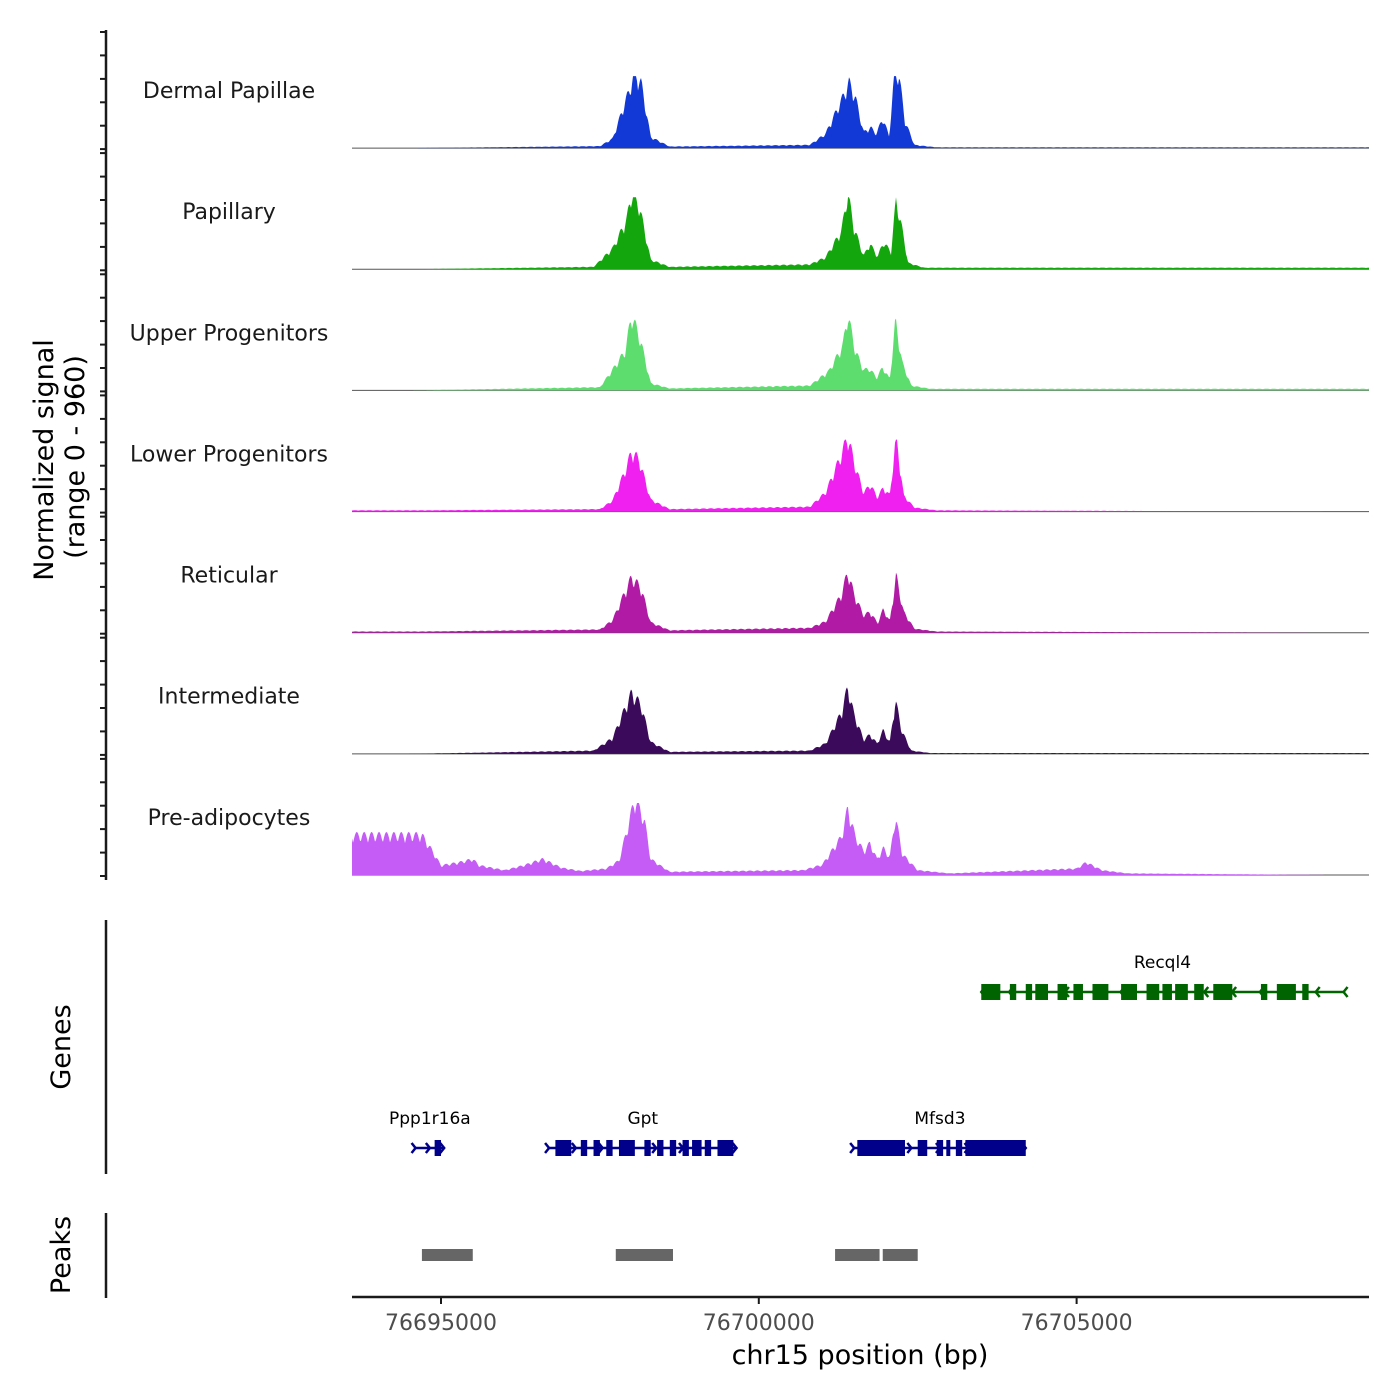 The height and width of the screenshot is (1400, 1400). What do you see at coordinates (229, 576) in the screenshot?
I see `track-label: Reticular` at bounding box center [229, 576].